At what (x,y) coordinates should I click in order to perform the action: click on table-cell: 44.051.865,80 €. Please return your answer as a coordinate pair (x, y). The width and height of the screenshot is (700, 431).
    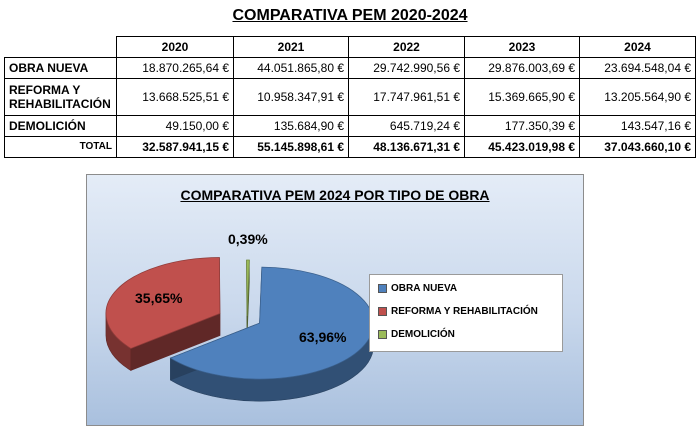
    Looking at the image, I should click on (291, 68).